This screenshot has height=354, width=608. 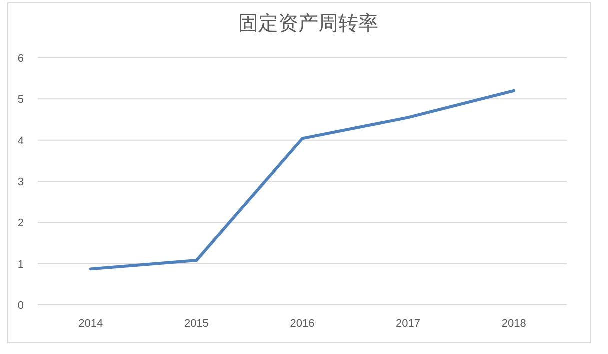 What do you see at coordinates (514, 324) in the screenshot?
I see `x-tick-label: 2018` at bounding box center [514, 324].